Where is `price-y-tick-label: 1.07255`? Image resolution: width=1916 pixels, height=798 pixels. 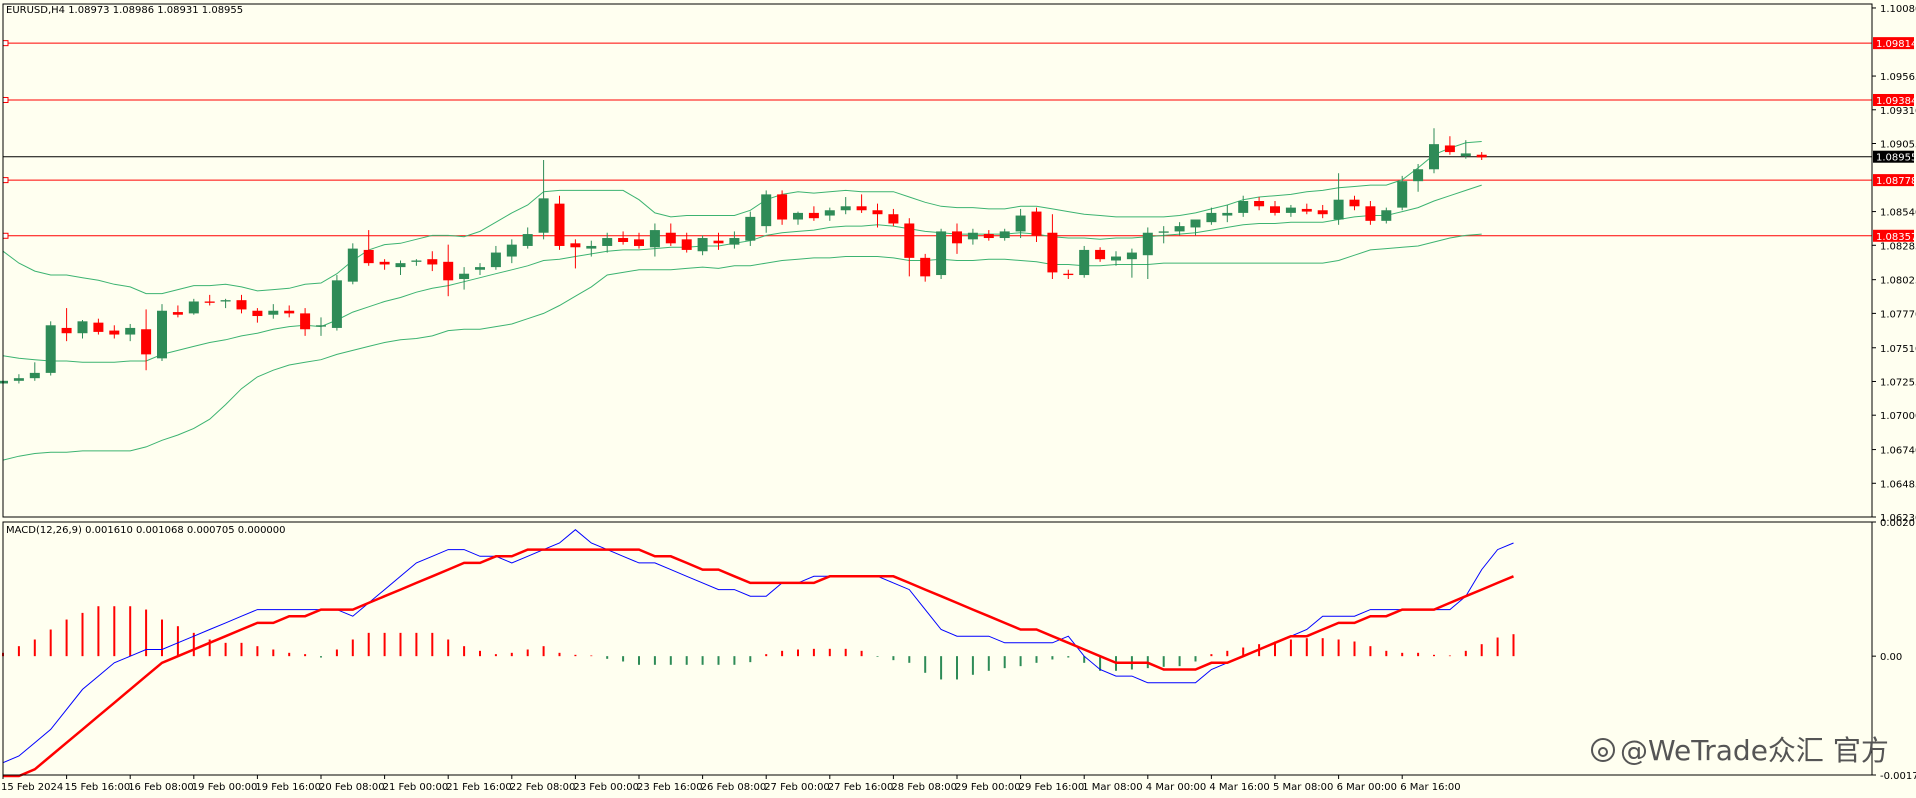 price-y-tick-label: 1.07255 is located at coordinates (1898, 382).